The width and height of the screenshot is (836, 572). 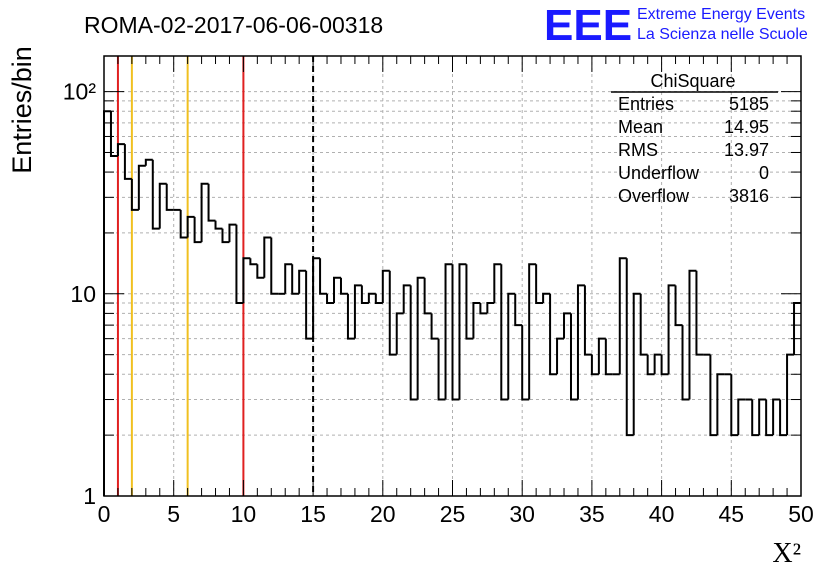 What do you see at coordinates (646, 104) in the screenshot?
I see `stats-row-label: Entries` at bounding box center [646, 104].